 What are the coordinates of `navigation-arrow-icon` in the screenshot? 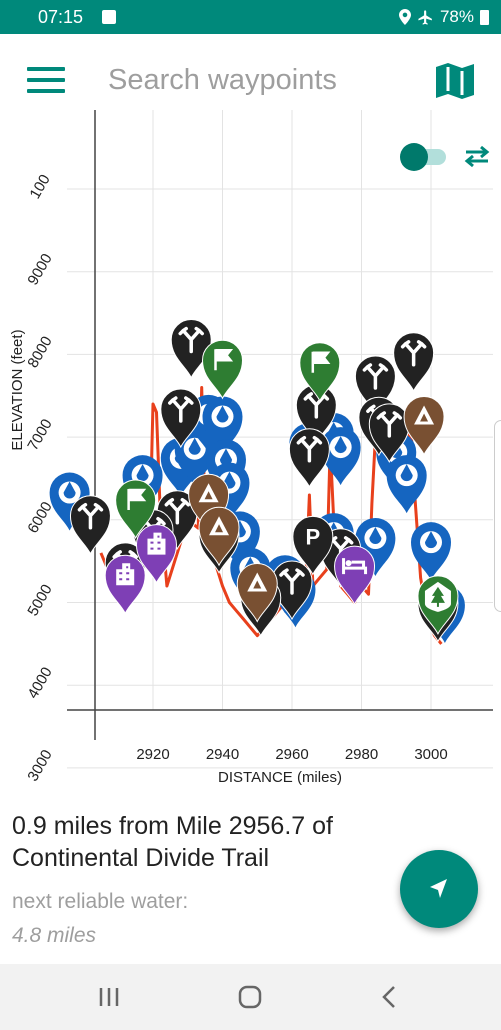 It's located at (438, 888).